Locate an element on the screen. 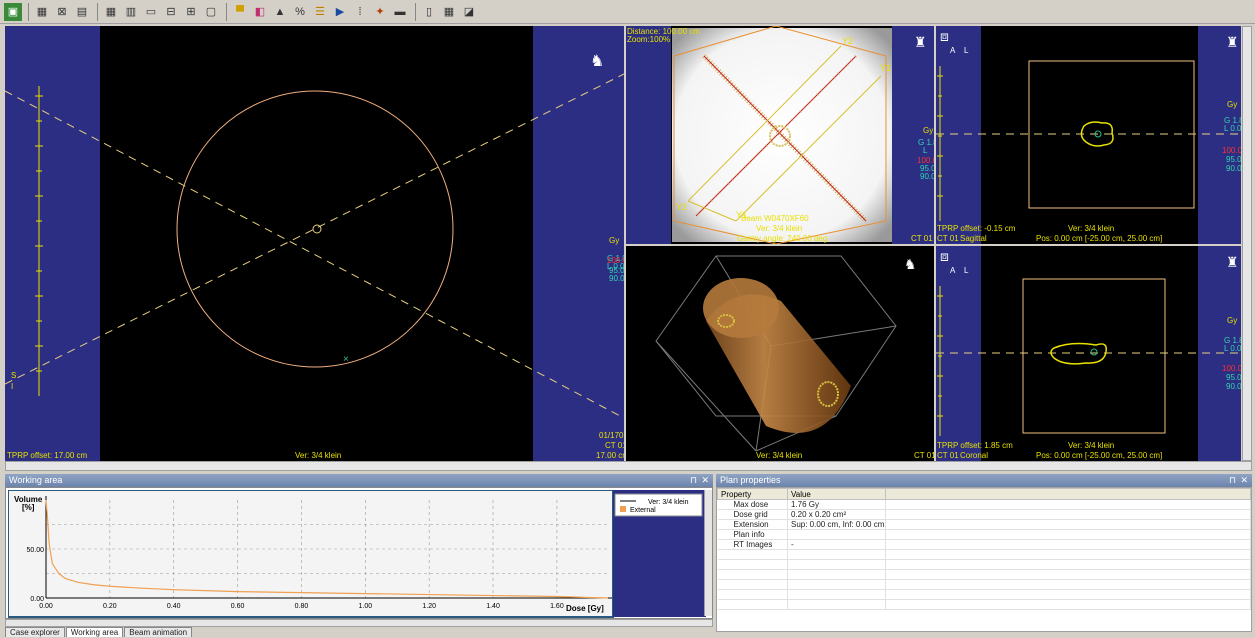 This screenshot has height=638, width=1255. tab-beam-animation: Beam animation is located at coordinates (158, 632).